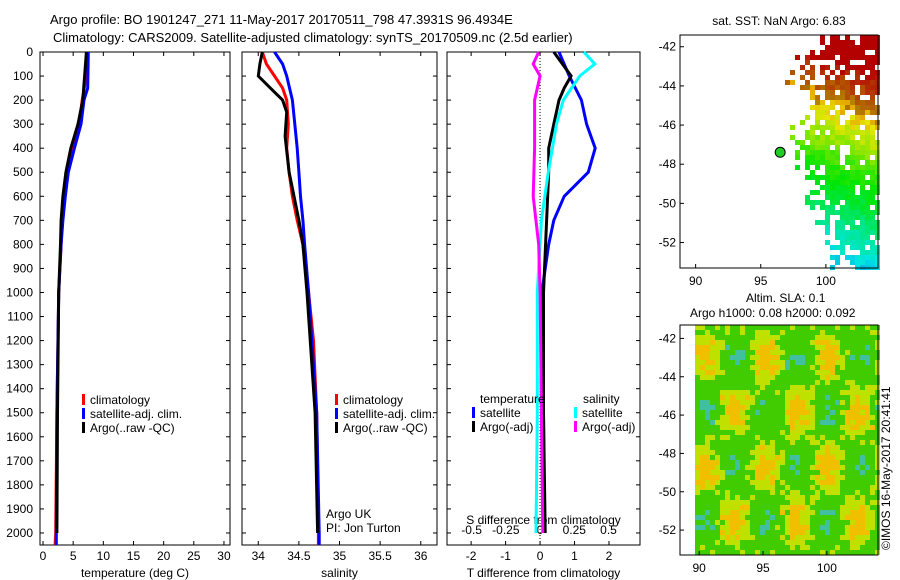 Image resolution: width=900 pixels, height=580 pixels. Describe the element at coordinates (23, 220) in the screenshot. I see `y-tick-label: 700` at that location.